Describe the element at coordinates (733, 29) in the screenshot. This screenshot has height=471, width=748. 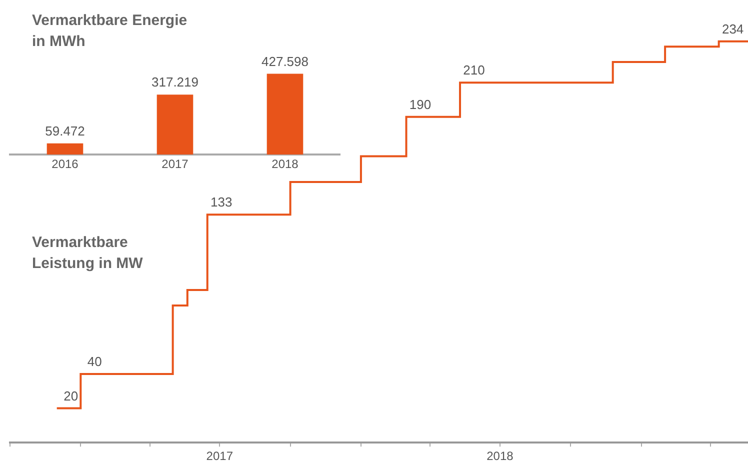
I see `data-label: 234` at that location.